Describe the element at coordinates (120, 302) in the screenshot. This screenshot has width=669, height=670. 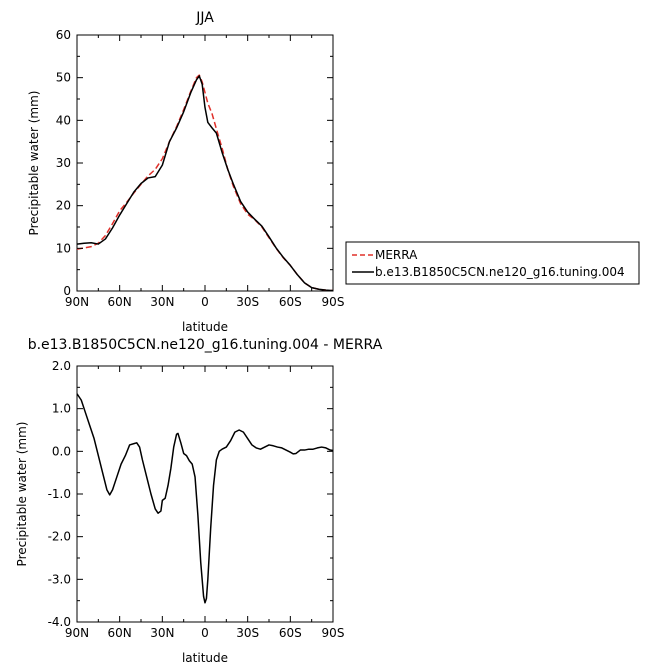
I see `top-chart-x-tick-label-1: 60N` at that location.